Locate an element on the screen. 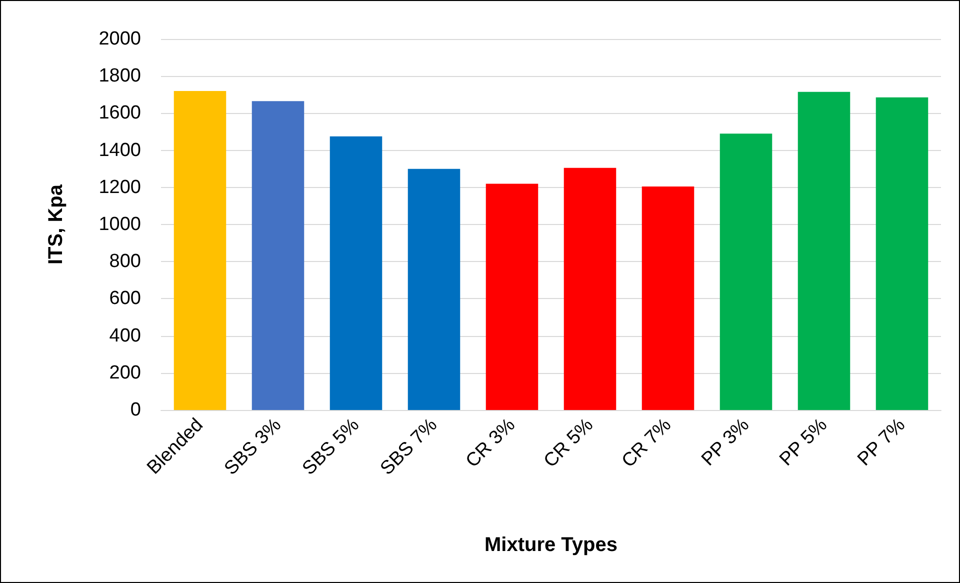 Image resolution: width=960 pixels, height=583 pixels. x-tick-label: CR 7% is located at coordinates (647, 443).